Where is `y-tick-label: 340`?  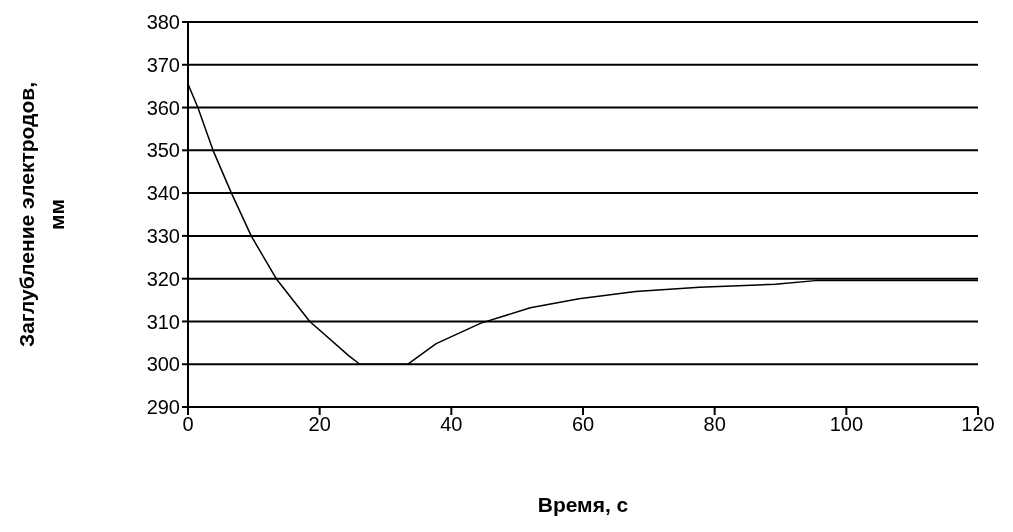
y-tick-label: 340 is located at coordinates (163, 193).